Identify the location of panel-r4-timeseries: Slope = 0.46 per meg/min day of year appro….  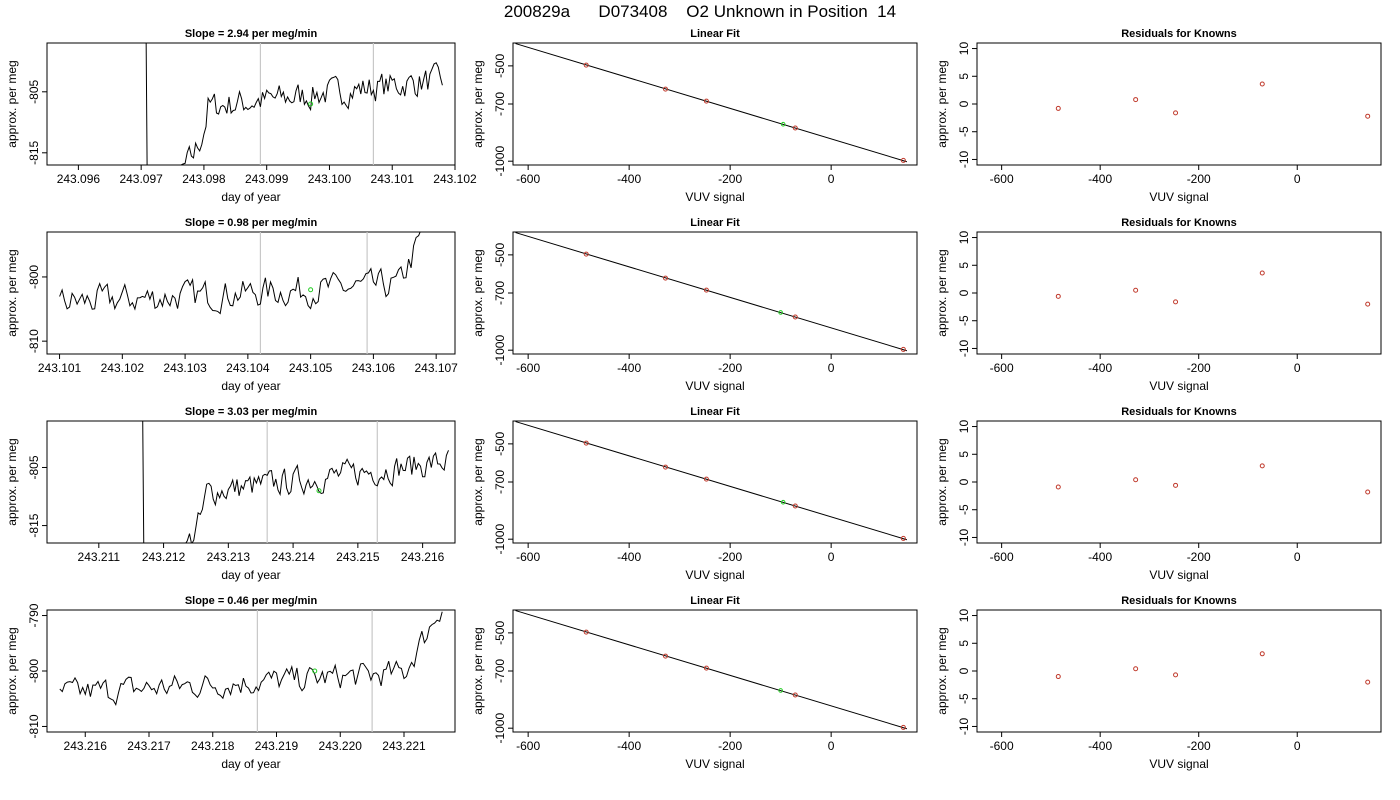
(230, 683).